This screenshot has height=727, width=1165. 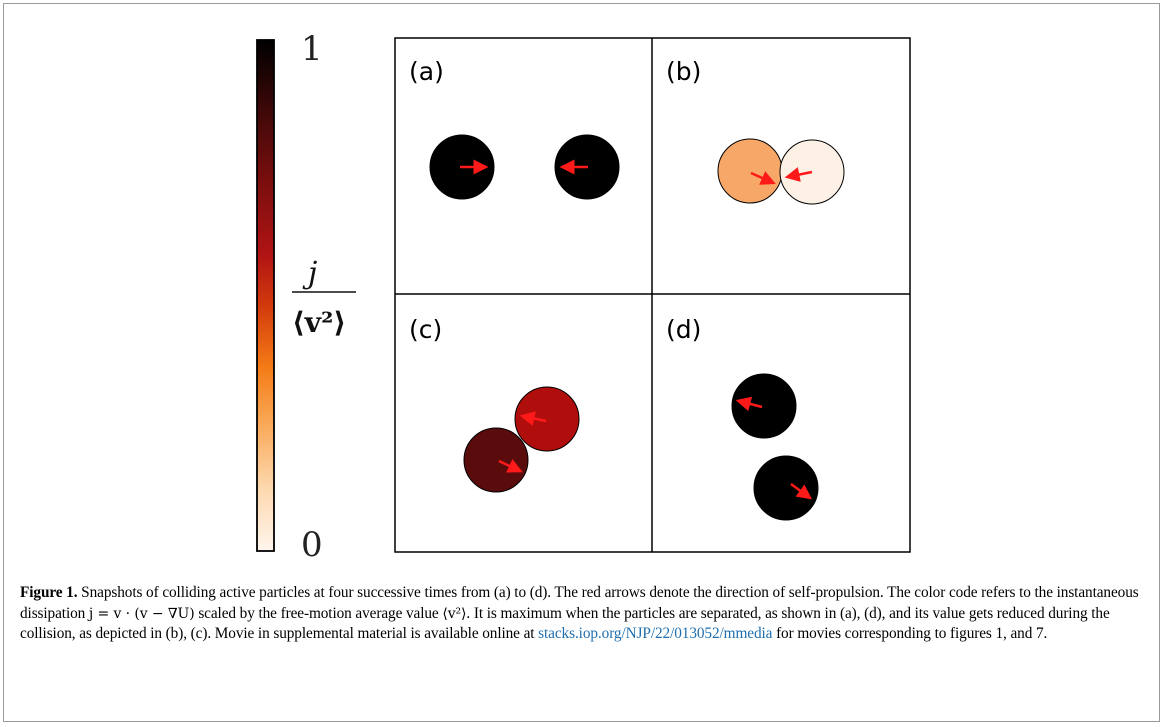 I want to click on colorbar-max-label: 1, so click(x=312, y=49).